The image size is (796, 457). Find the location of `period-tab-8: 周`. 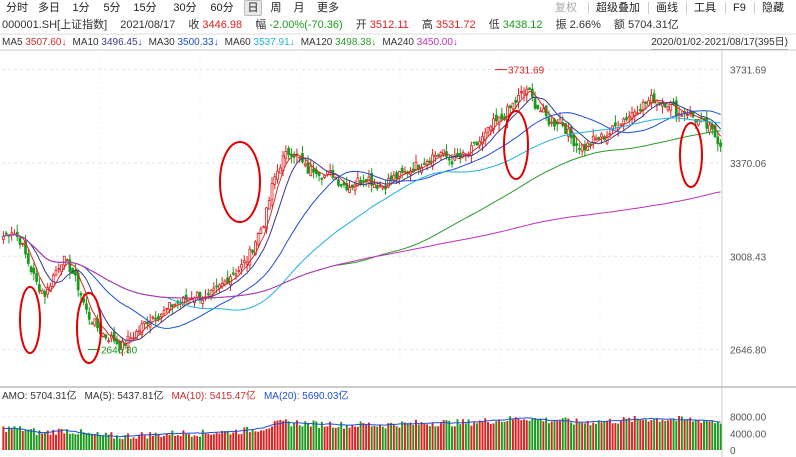

period-tab-8: 周 is located at coordinates (276, 8).